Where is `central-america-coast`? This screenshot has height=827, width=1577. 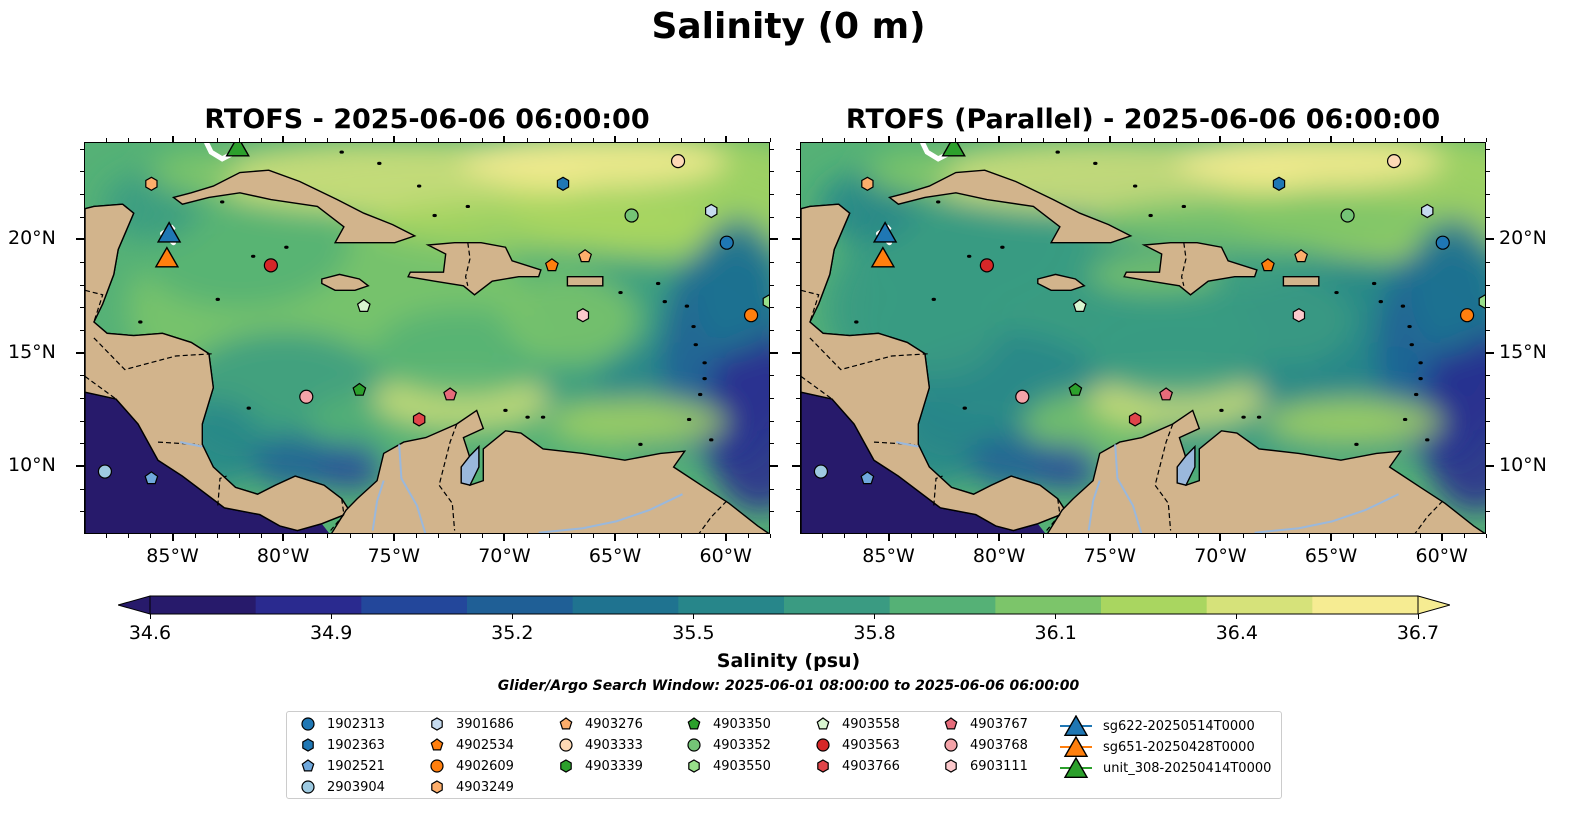 central-america-coast is located at coordinates (934, 367).